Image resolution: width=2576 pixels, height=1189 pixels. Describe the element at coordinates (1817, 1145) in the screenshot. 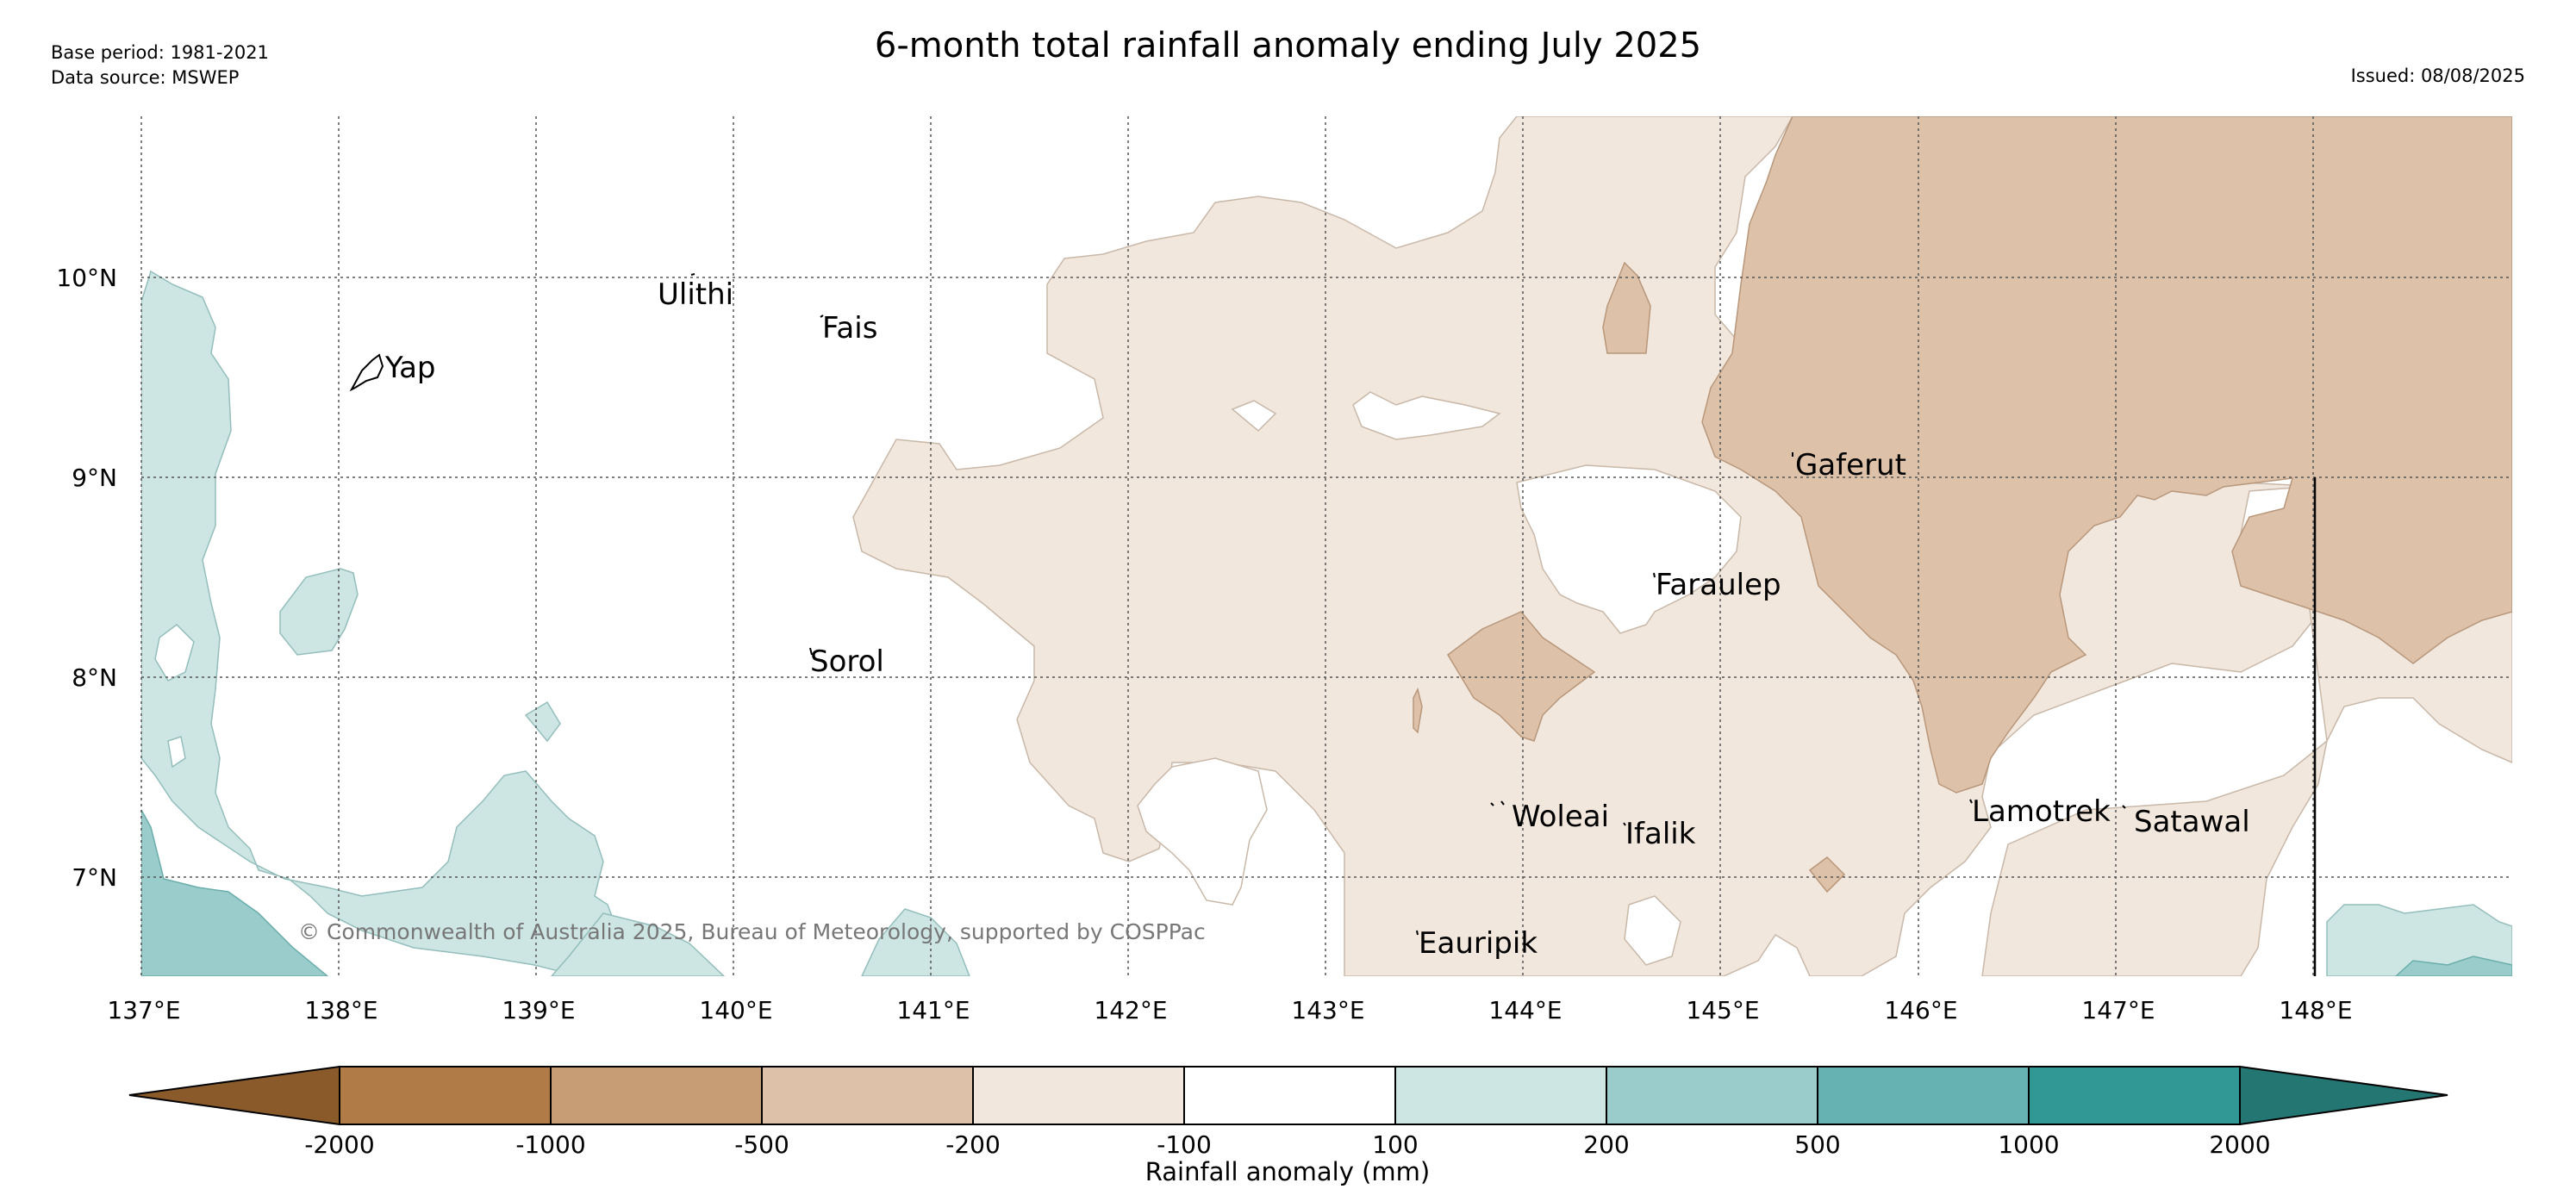

I see `colorbar-tick-label: 500` at that location.